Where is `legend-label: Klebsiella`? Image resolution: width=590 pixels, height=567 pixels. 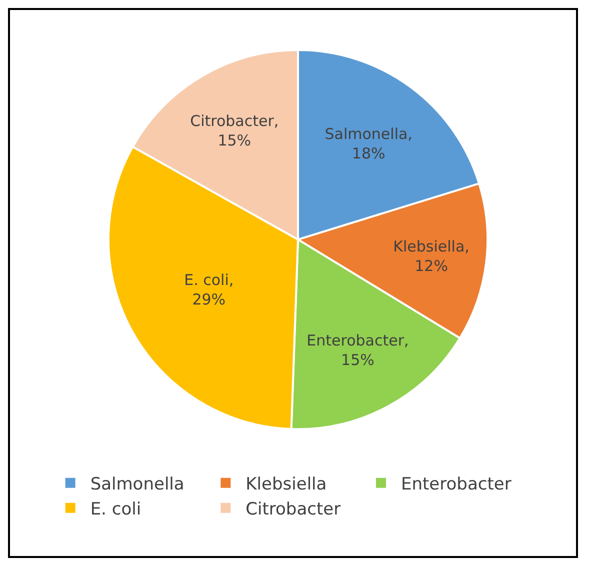 legend-label: Klebsiella is located at coordinates (286, 484).